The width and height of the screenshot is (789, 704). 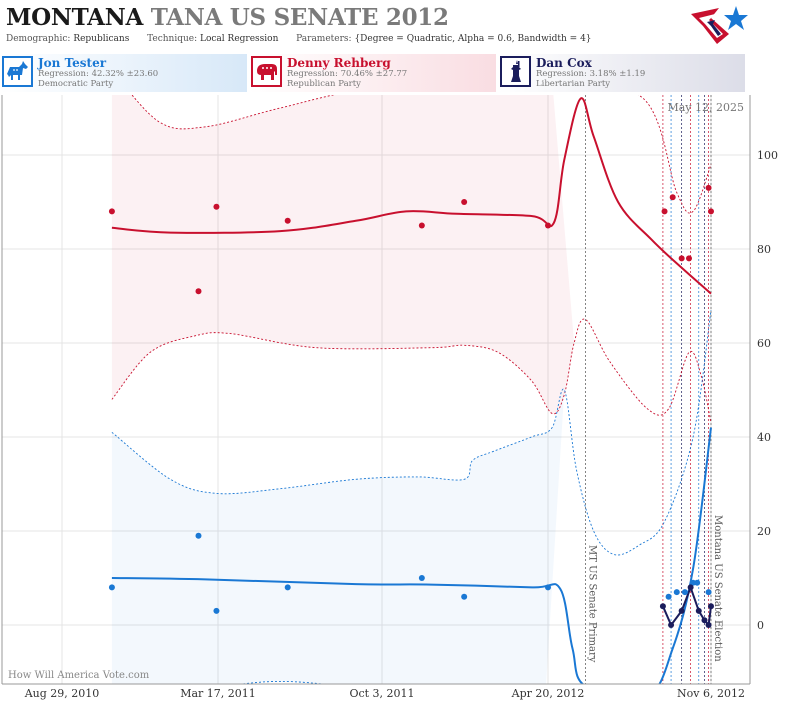 I want to click on candidate-name: Denny Rehberg, so click(x=339, y=63).